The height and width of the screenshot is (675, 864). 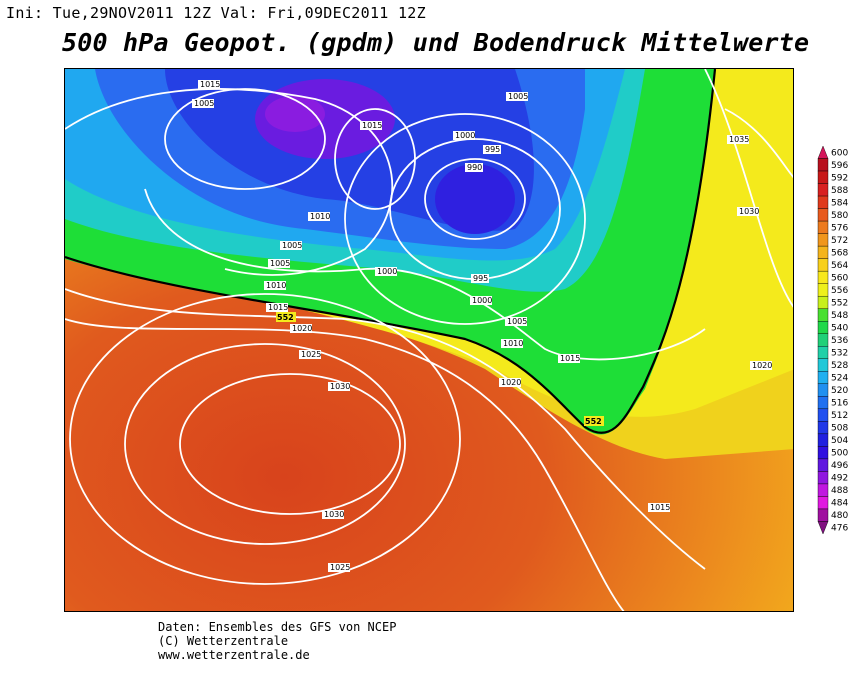 I want to click on legend-label: 500, so click(x=839, y=454).